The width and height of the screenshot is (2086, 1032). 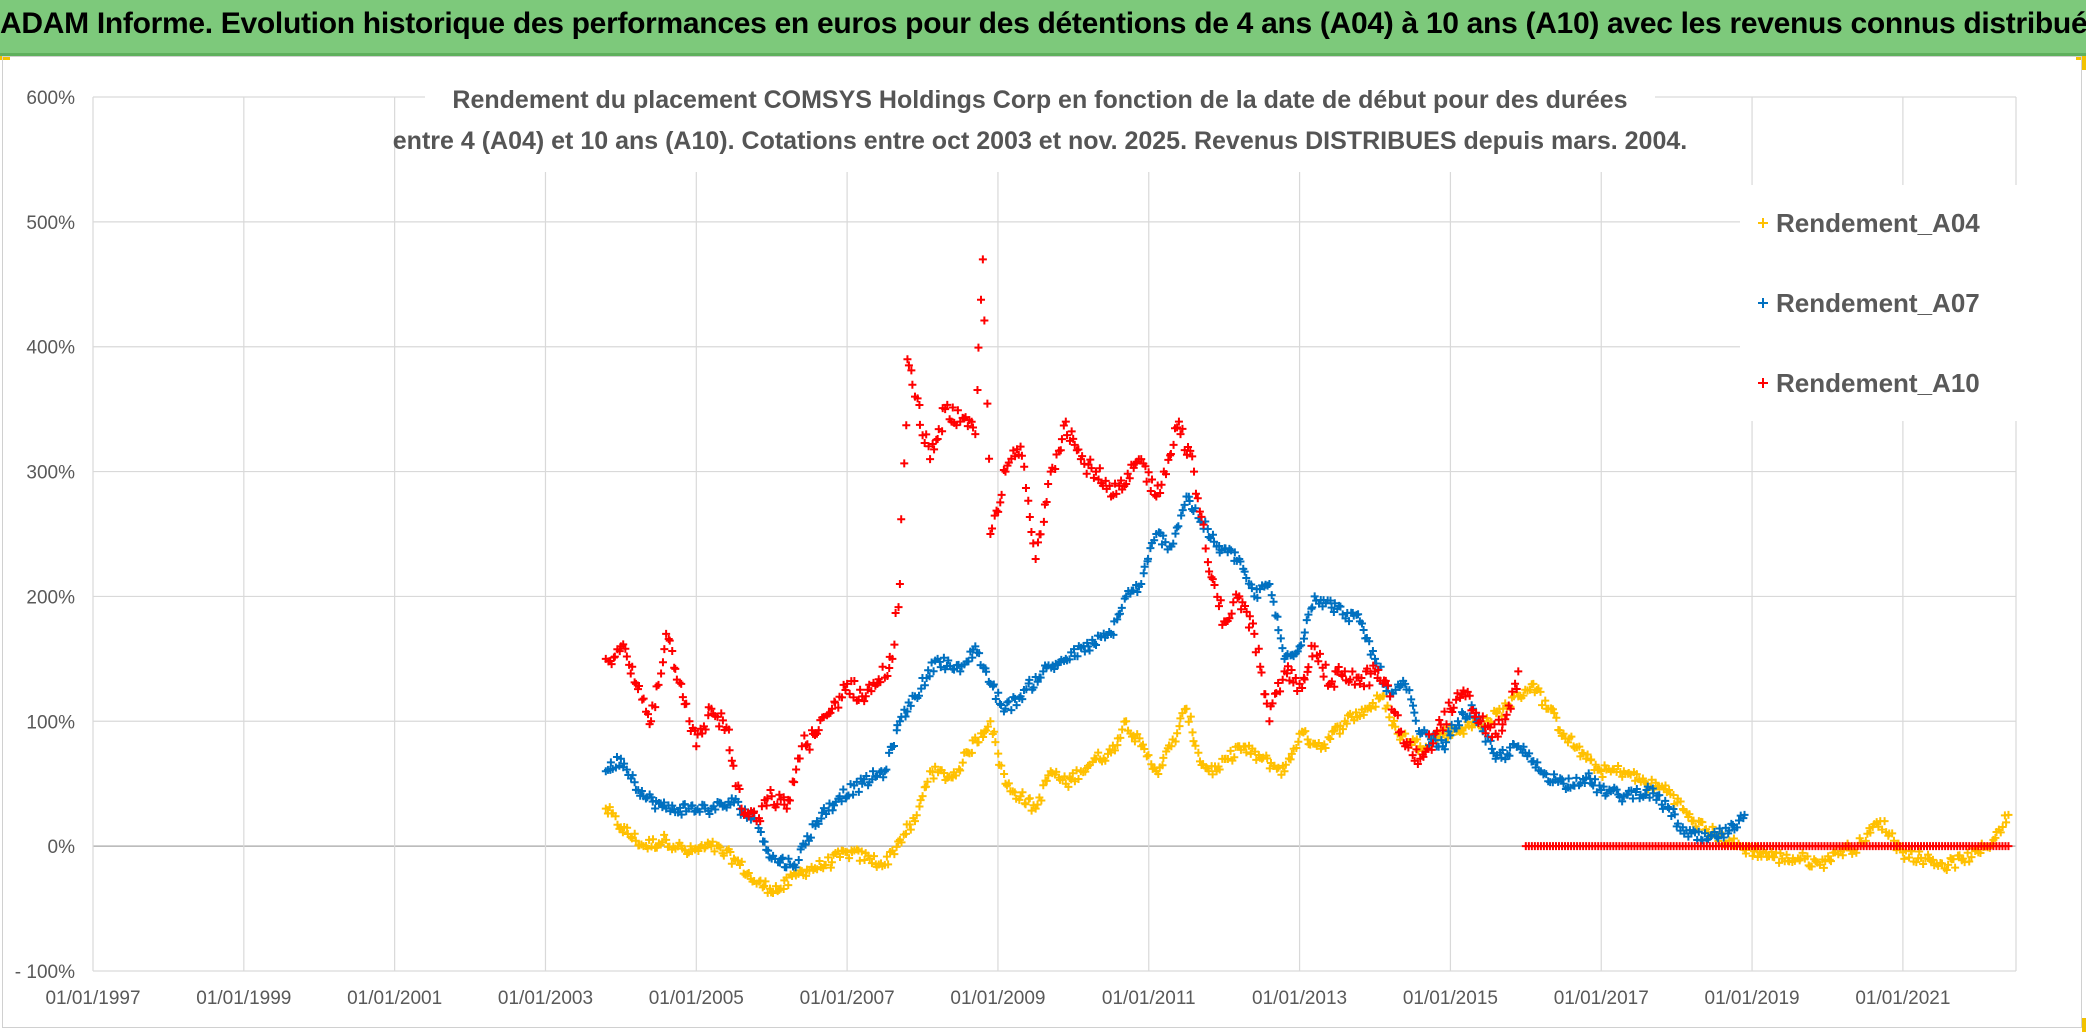 What do you see at coordinates (243, 998) in the screenshot?
I see `x-tick-label: 01/01/1999` at bounding box center [243, 998].